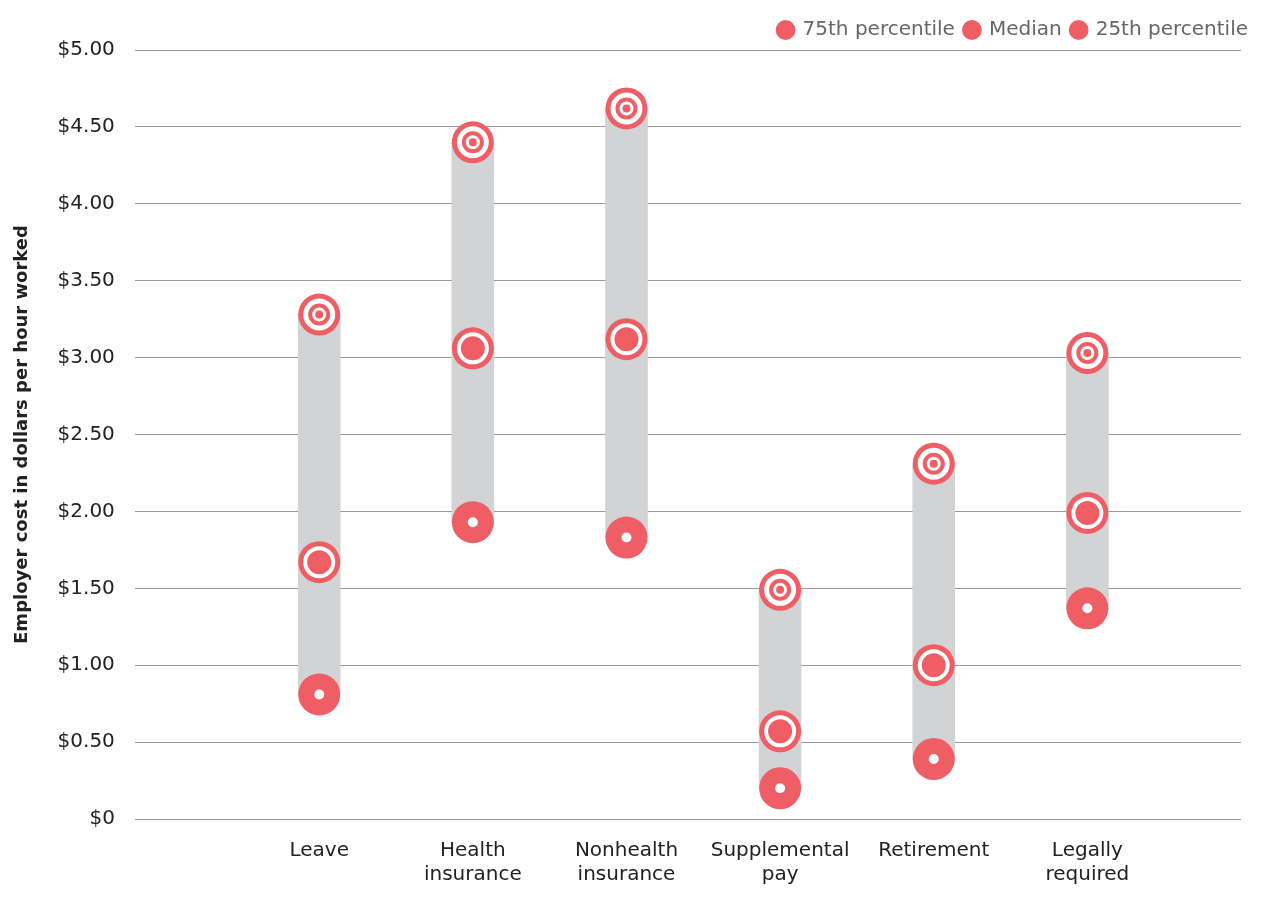 Image resolution: width=1262 pixels, height=911 pixels. I want to click on y-tick-label: $4.00, so click(86, 202).